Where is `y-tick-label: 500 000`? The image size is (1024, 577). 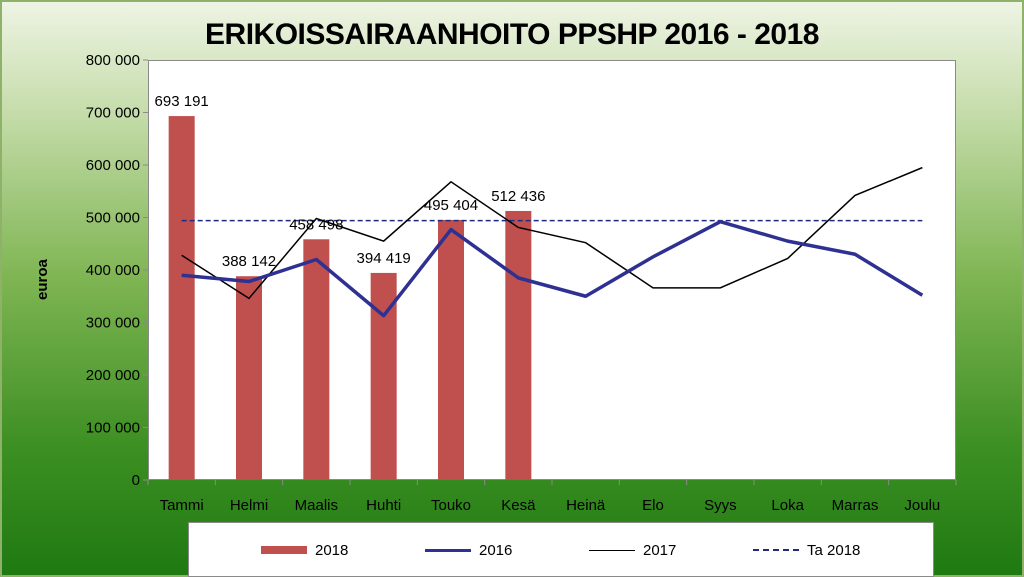
y-tick-label: 500 000 is located at coordinates (113, 218).